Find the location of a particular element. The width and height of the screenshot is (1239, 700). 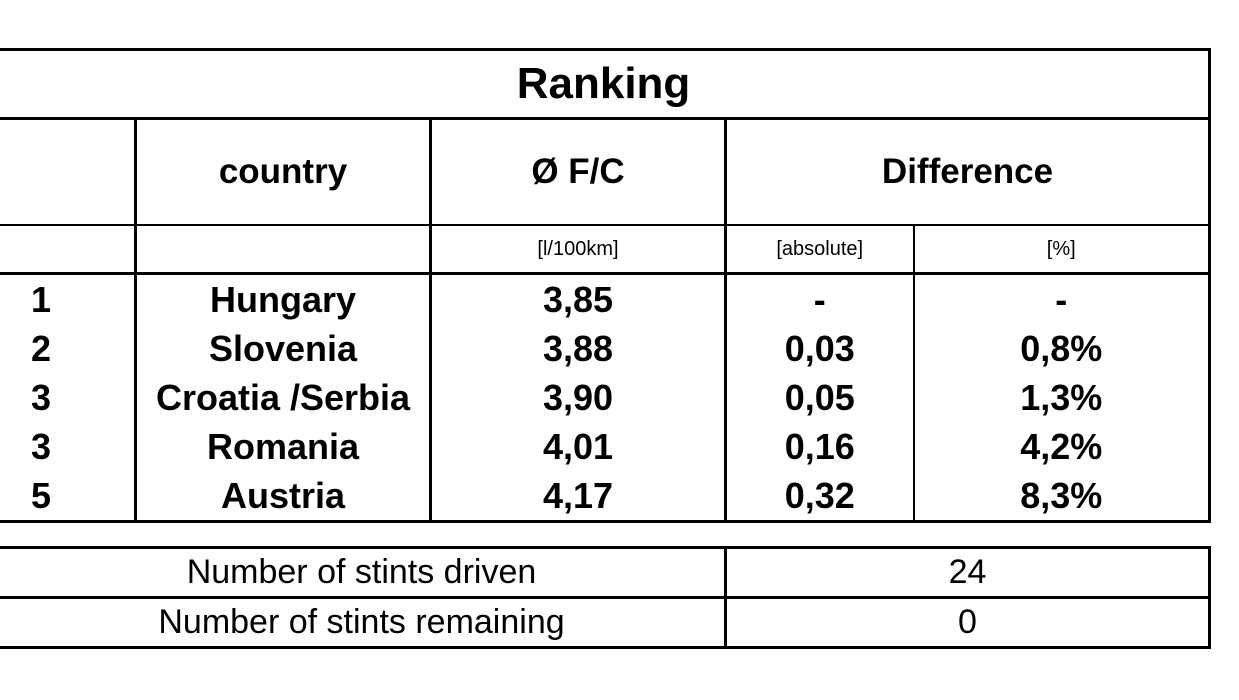

country-cell: Hungary is located at coordinates (282, 298).